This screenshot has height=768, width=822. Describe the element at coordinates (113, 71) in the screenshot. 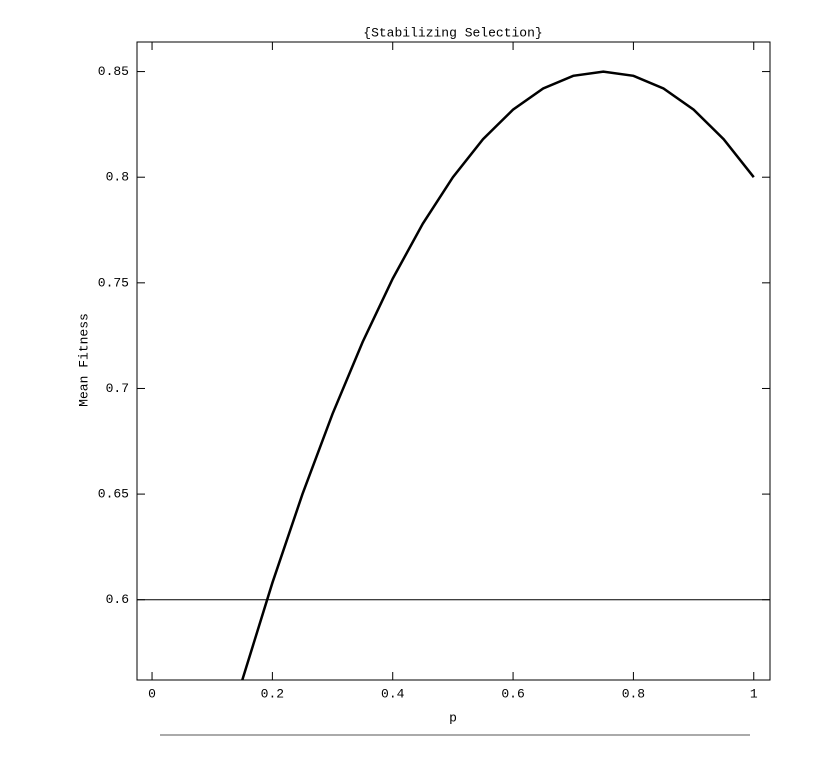

I see `y-tick-label: 0.85` at that location.